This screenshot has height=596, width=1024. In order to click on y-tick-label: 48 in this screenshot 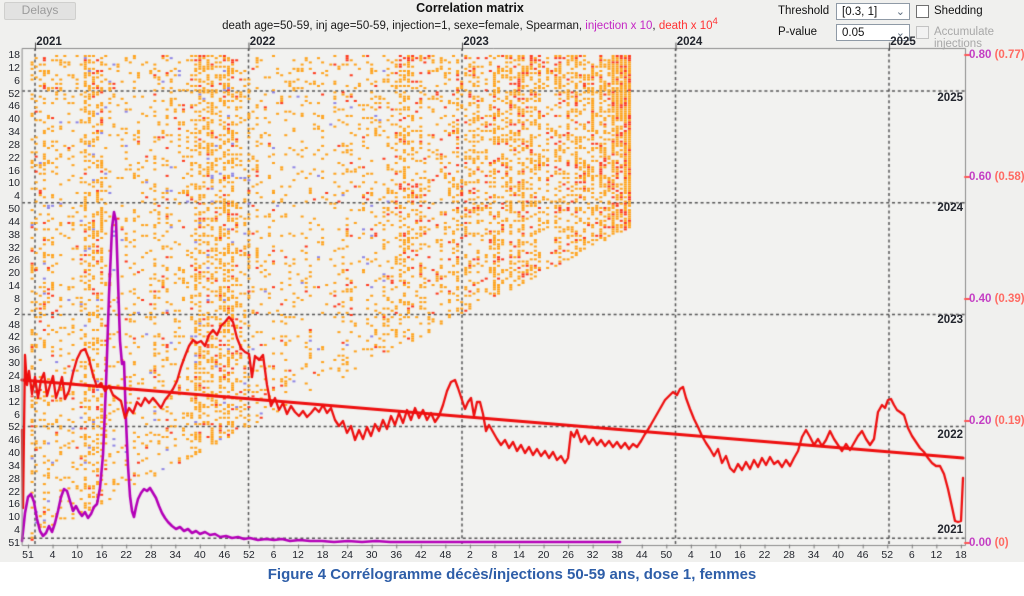, I will do `click(14, 324)`.